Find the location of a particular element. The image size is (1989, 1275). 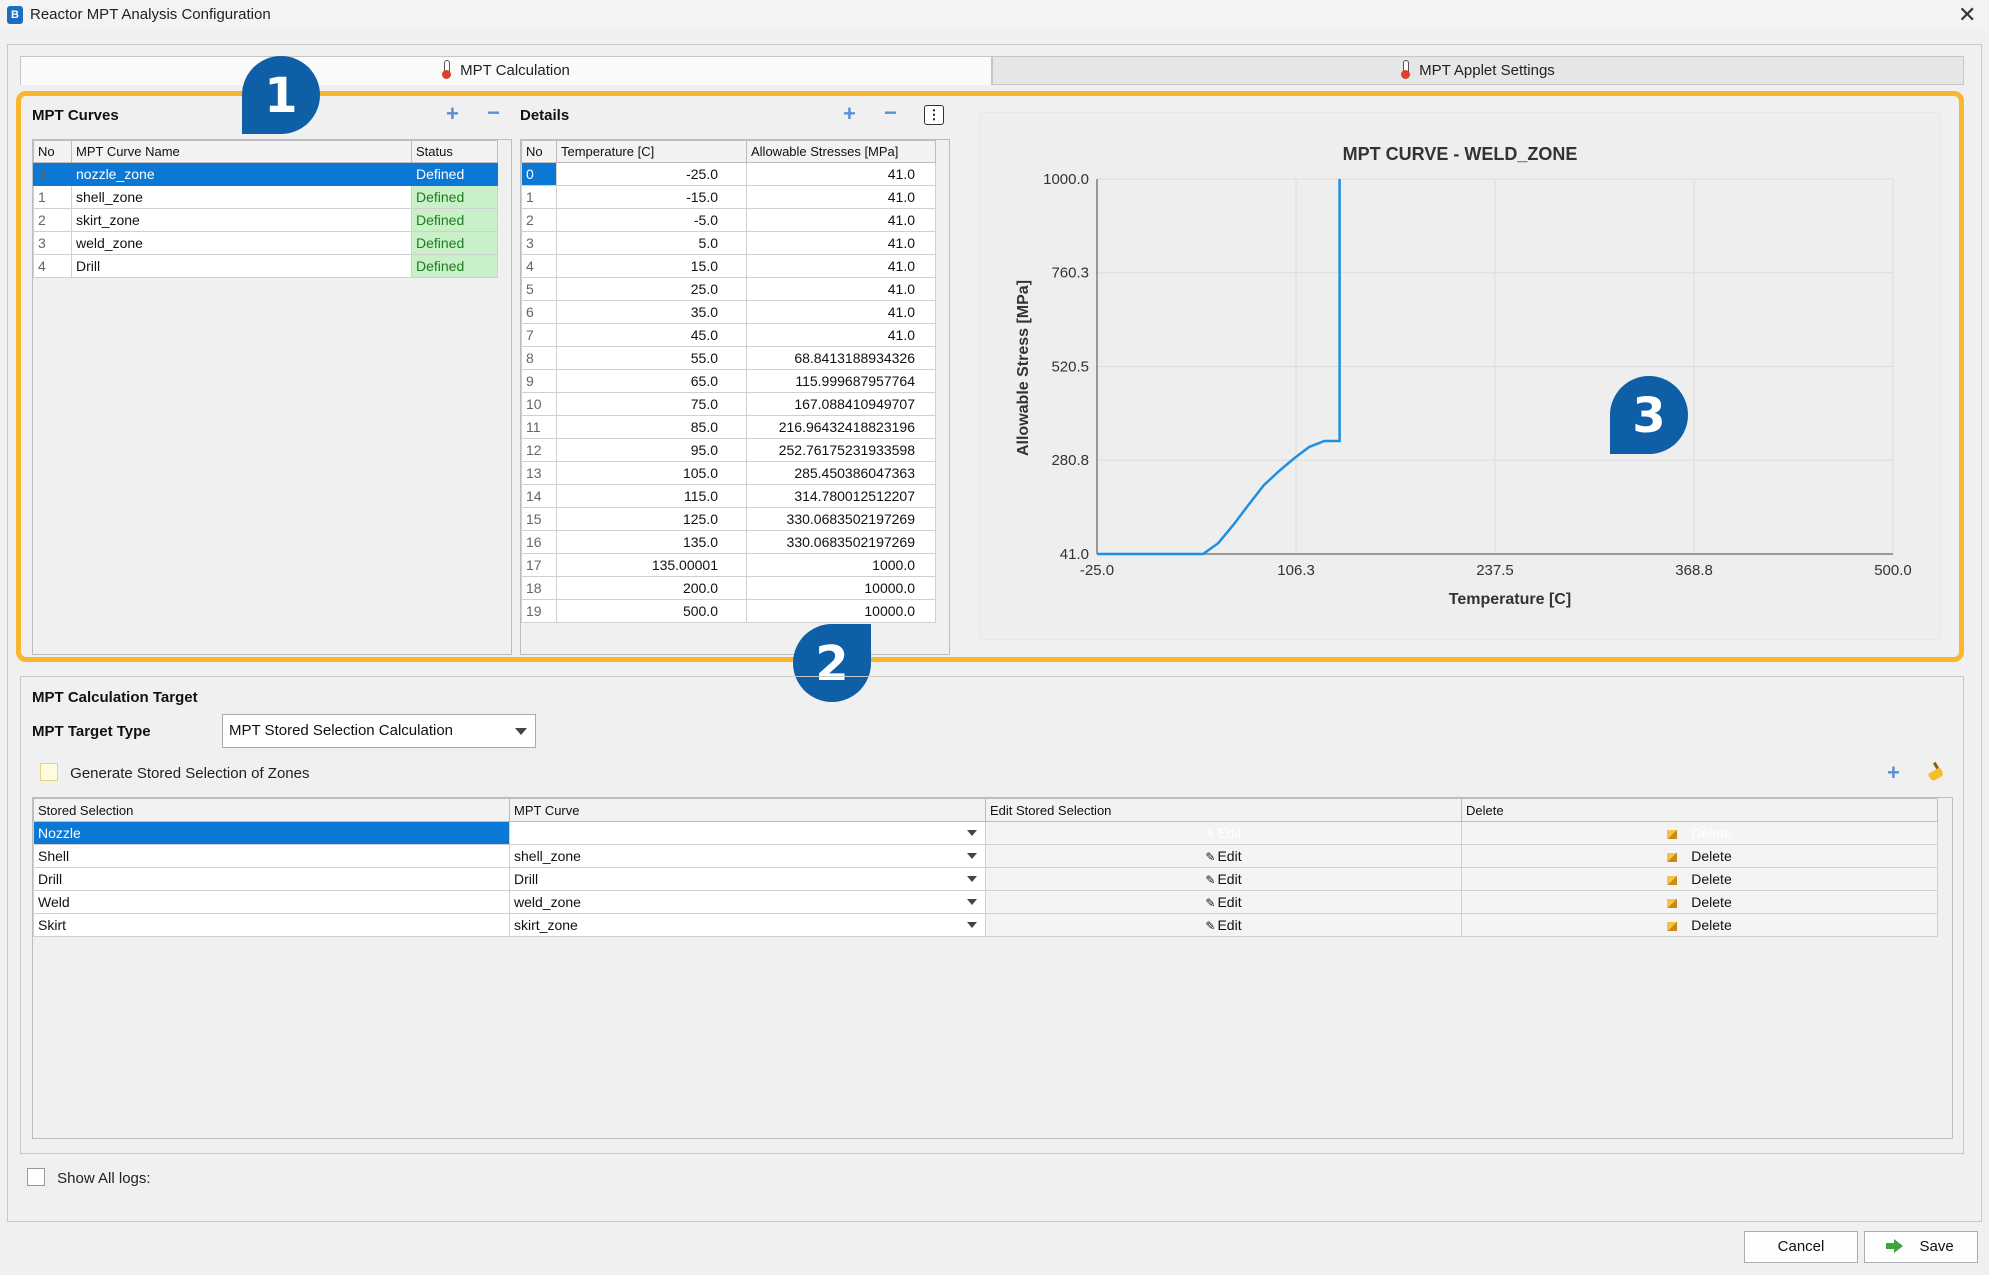

detail-row: 19 500.0 10000.0 is located at coordinates (728, 611).